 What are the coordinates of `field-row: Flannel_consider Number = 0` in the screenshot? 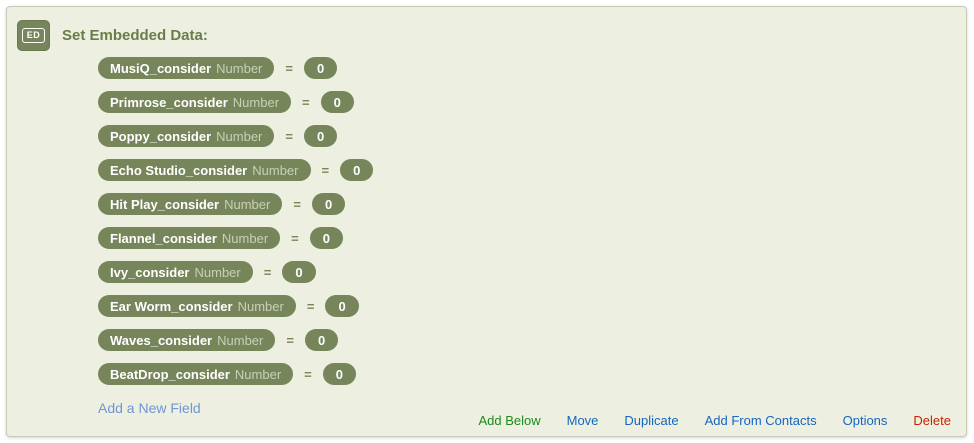 It's located at (532, 238).